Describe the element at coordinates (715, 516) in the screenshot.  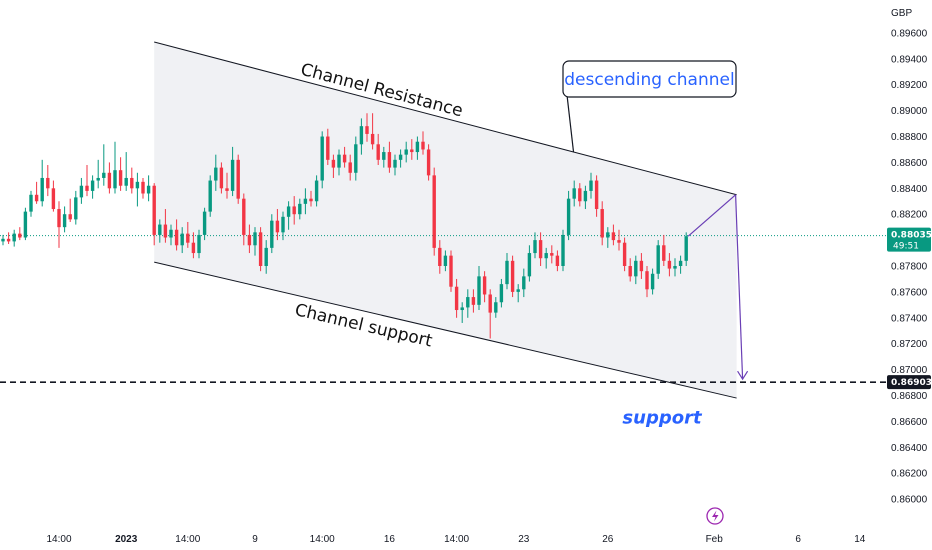
I see `lightning-icon` at that location.